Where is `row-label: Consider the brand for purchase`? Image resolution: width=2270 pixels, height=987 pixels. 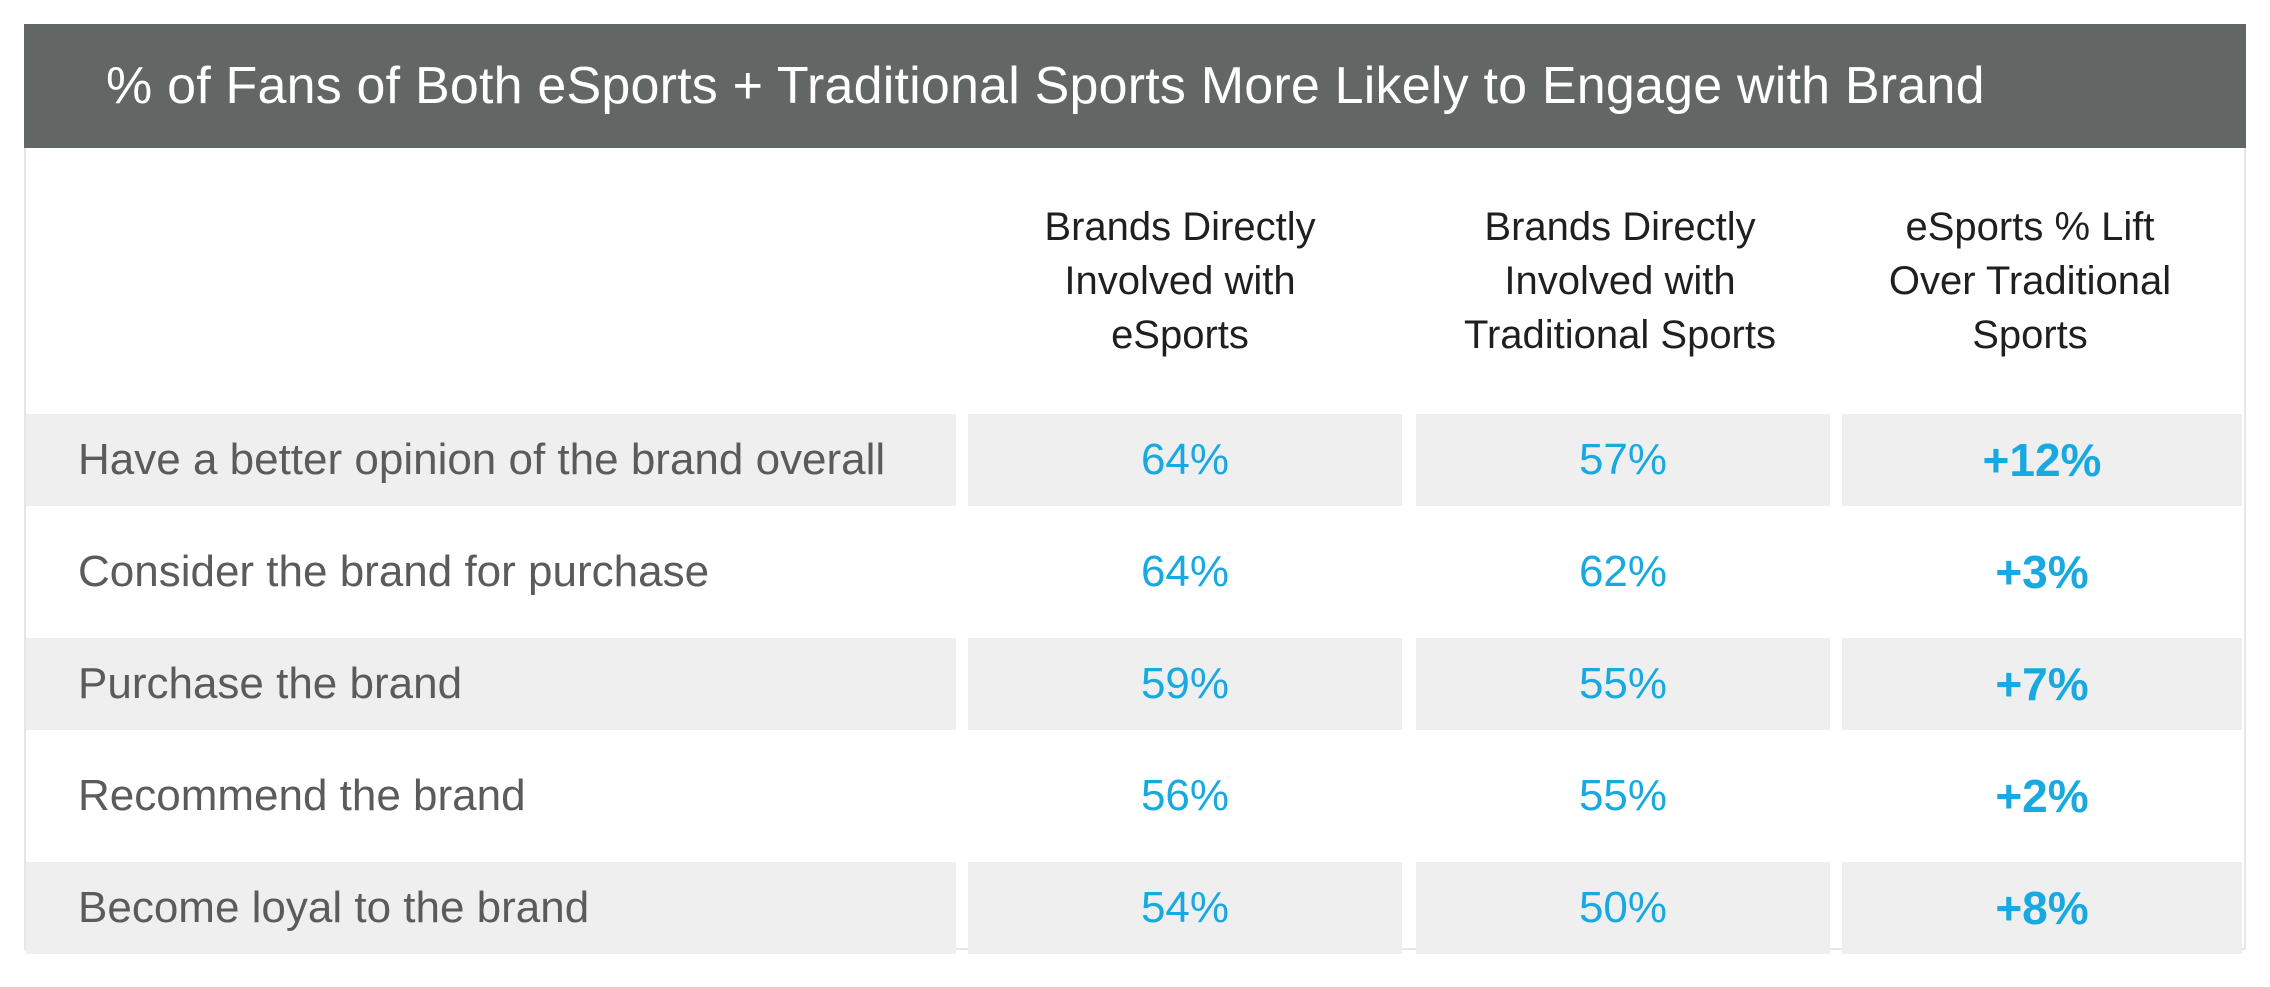
row-label: Consider the brand for purchase is located at coordinates (394, 571).